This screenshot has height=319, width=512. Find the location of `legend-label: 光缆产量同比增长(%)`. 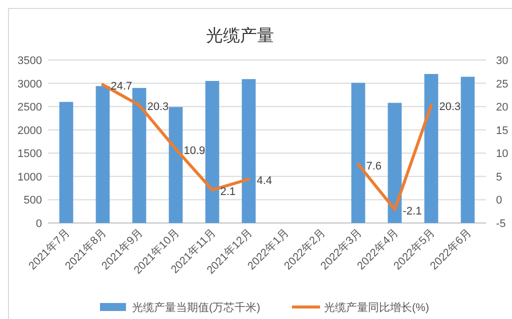

legend-label: 光缆产量同比增长(%) is located at coordinates (377, 307).